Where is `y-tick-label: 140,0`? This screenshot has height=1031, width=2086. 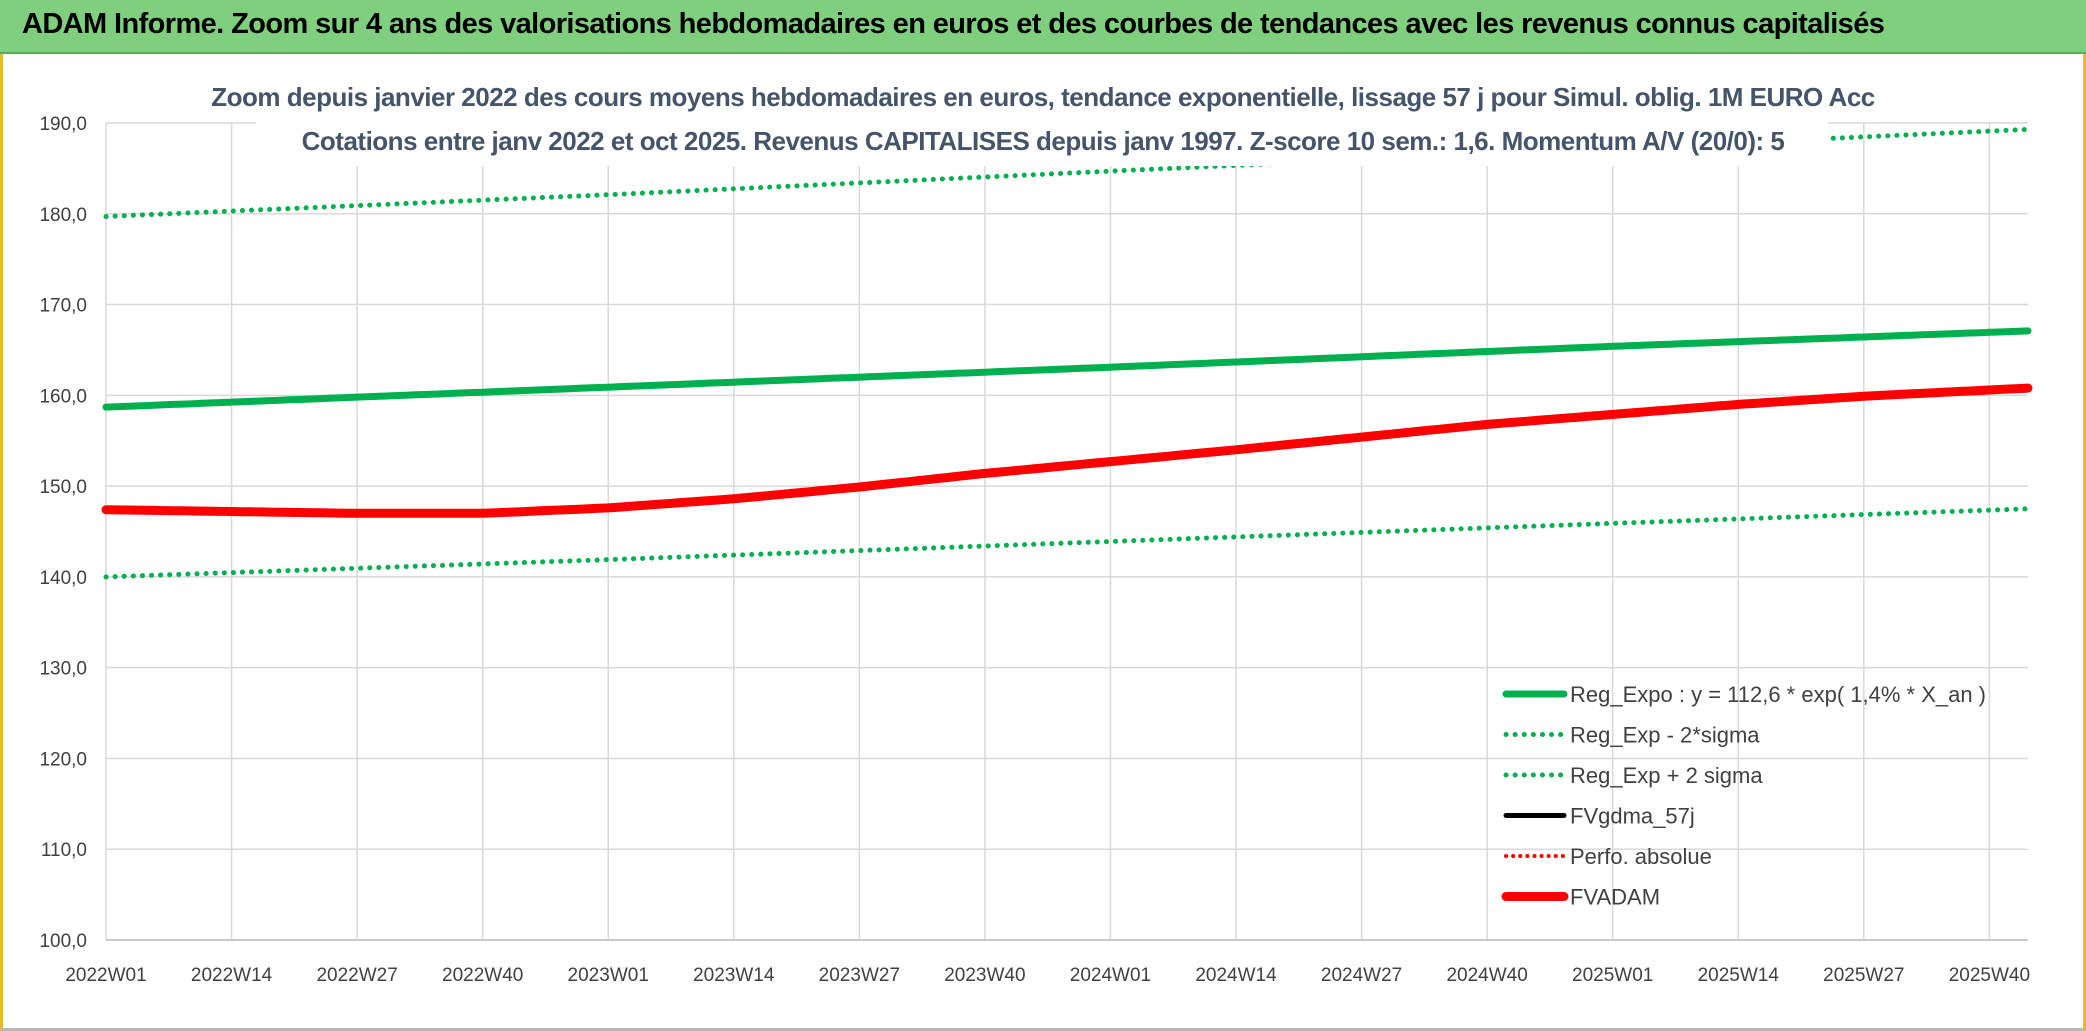 y-tick-label: 140,0 is located at coordinates (63, 578).